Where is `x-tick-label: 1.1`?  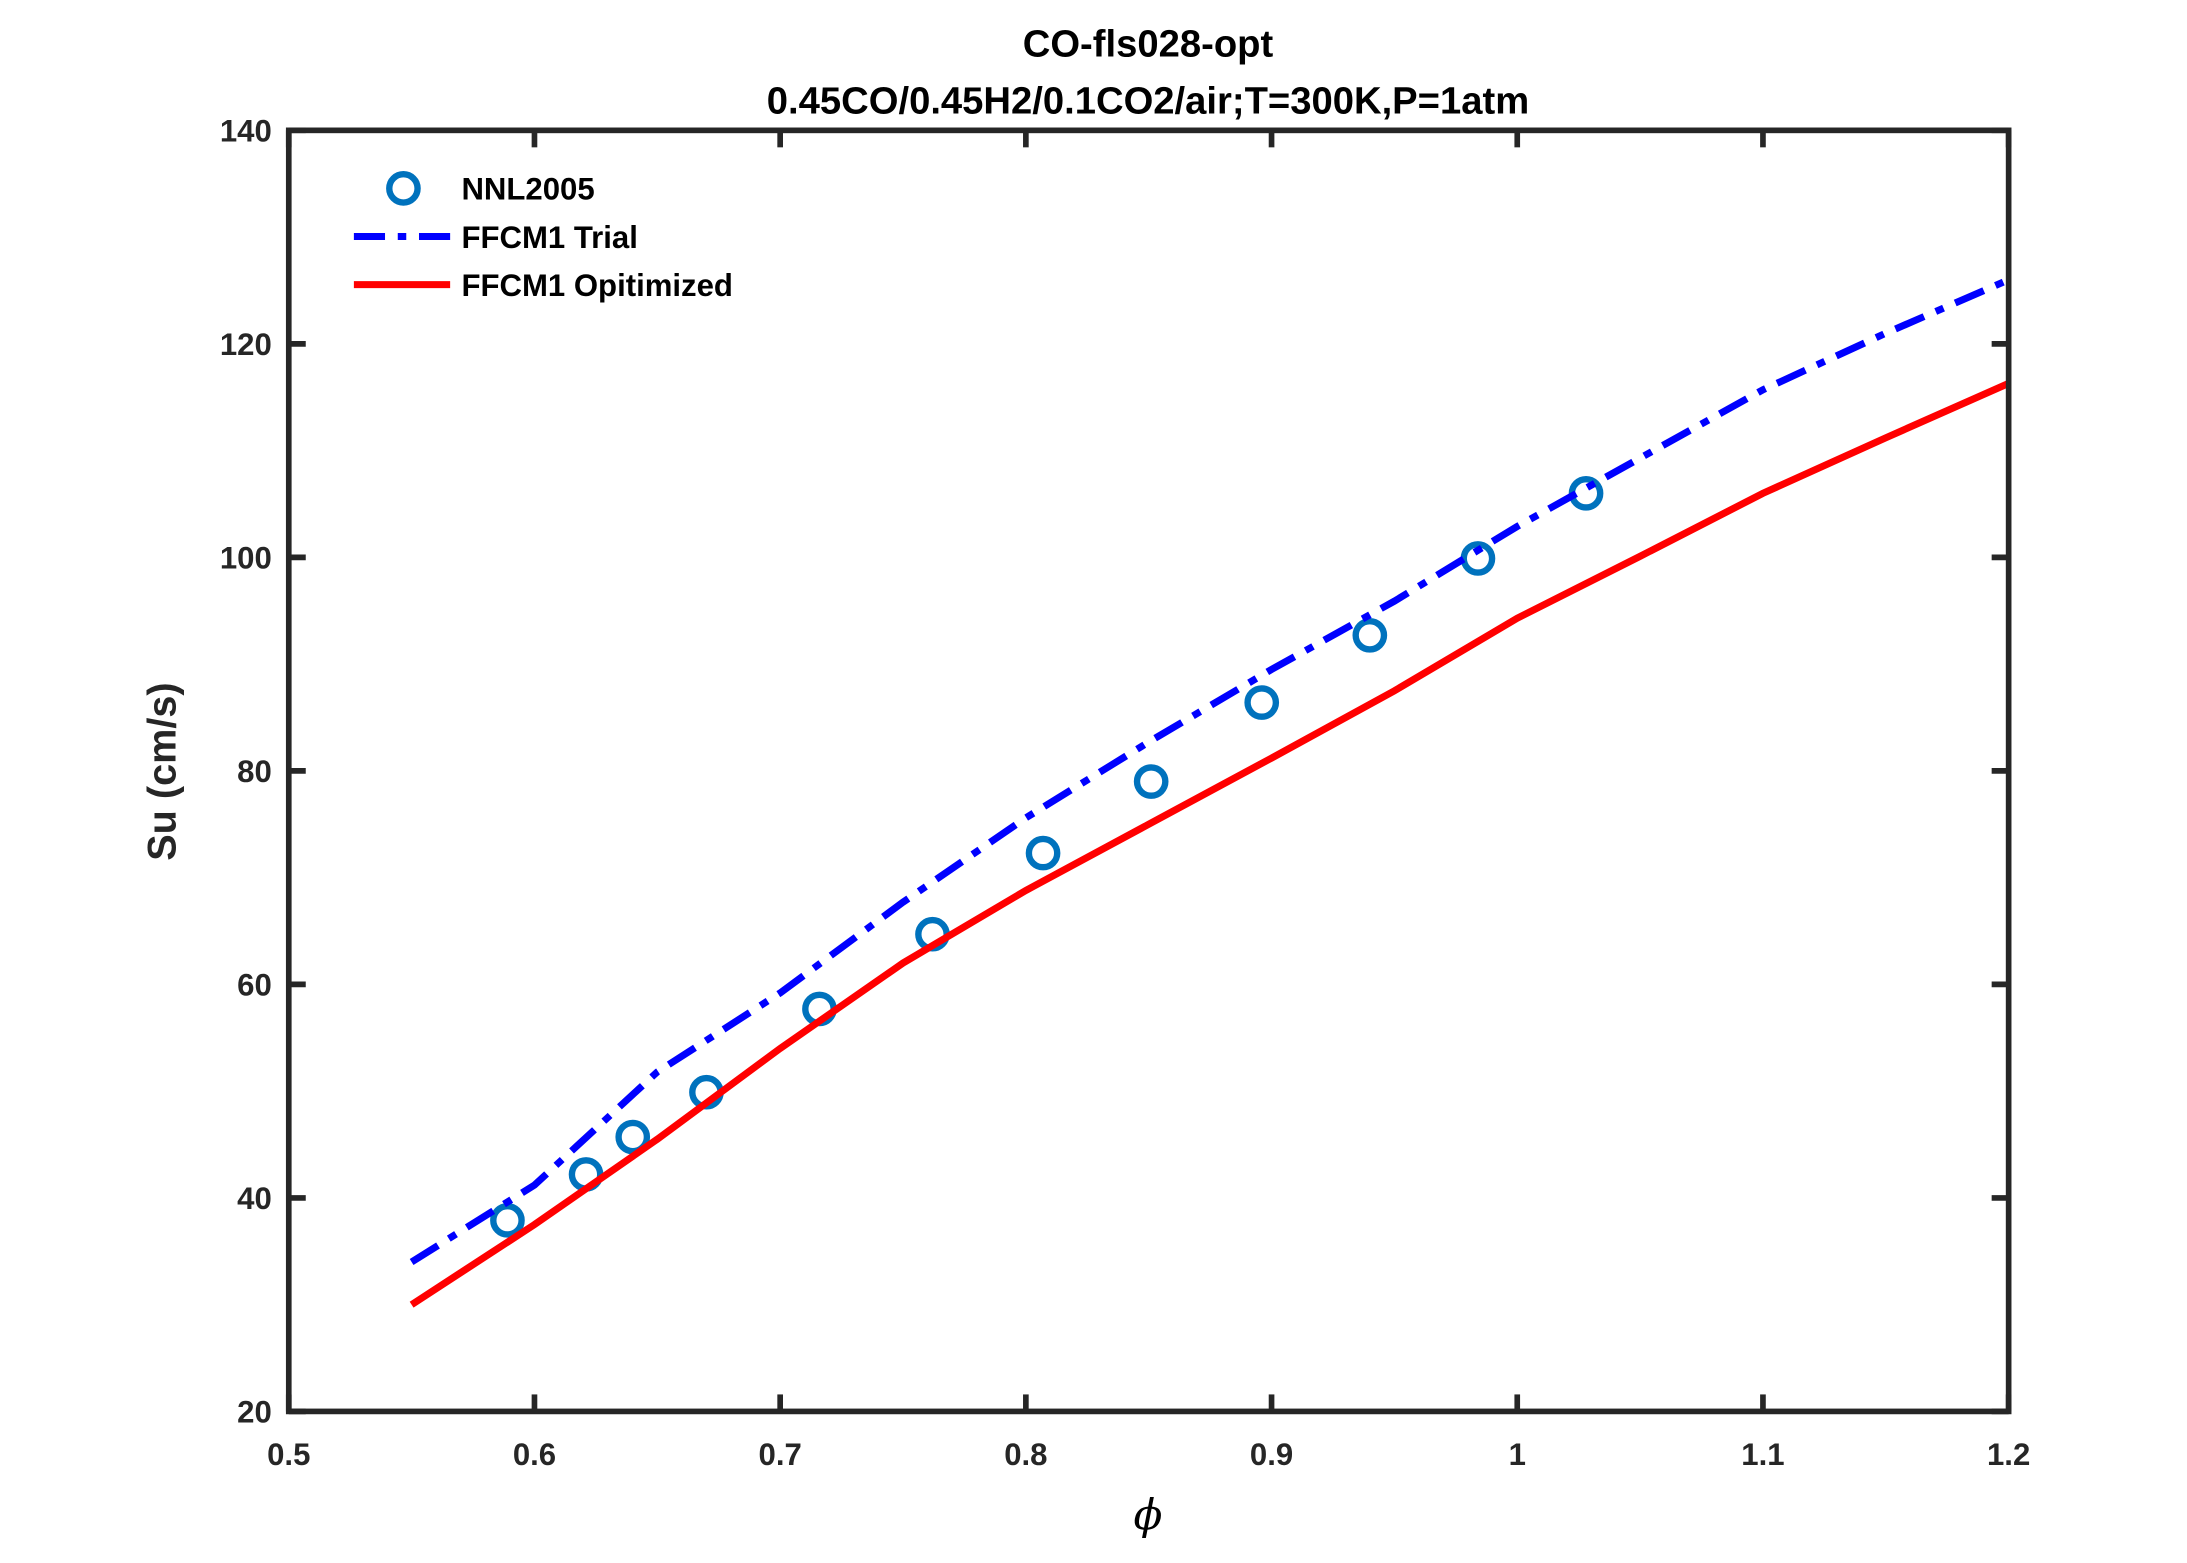 x-tick-label: 1.1 is located at coordinates (1762, 1454).